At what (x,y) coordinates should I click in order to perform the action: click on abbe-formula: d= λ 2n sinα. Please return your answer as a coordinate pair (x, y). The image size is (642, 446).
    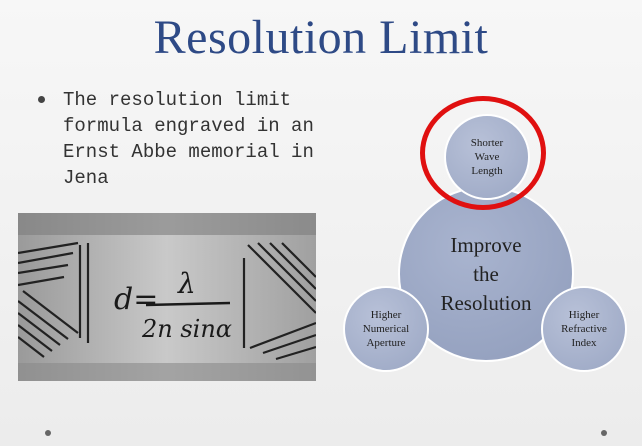
    Looking at the image, I should click on (173, 305).